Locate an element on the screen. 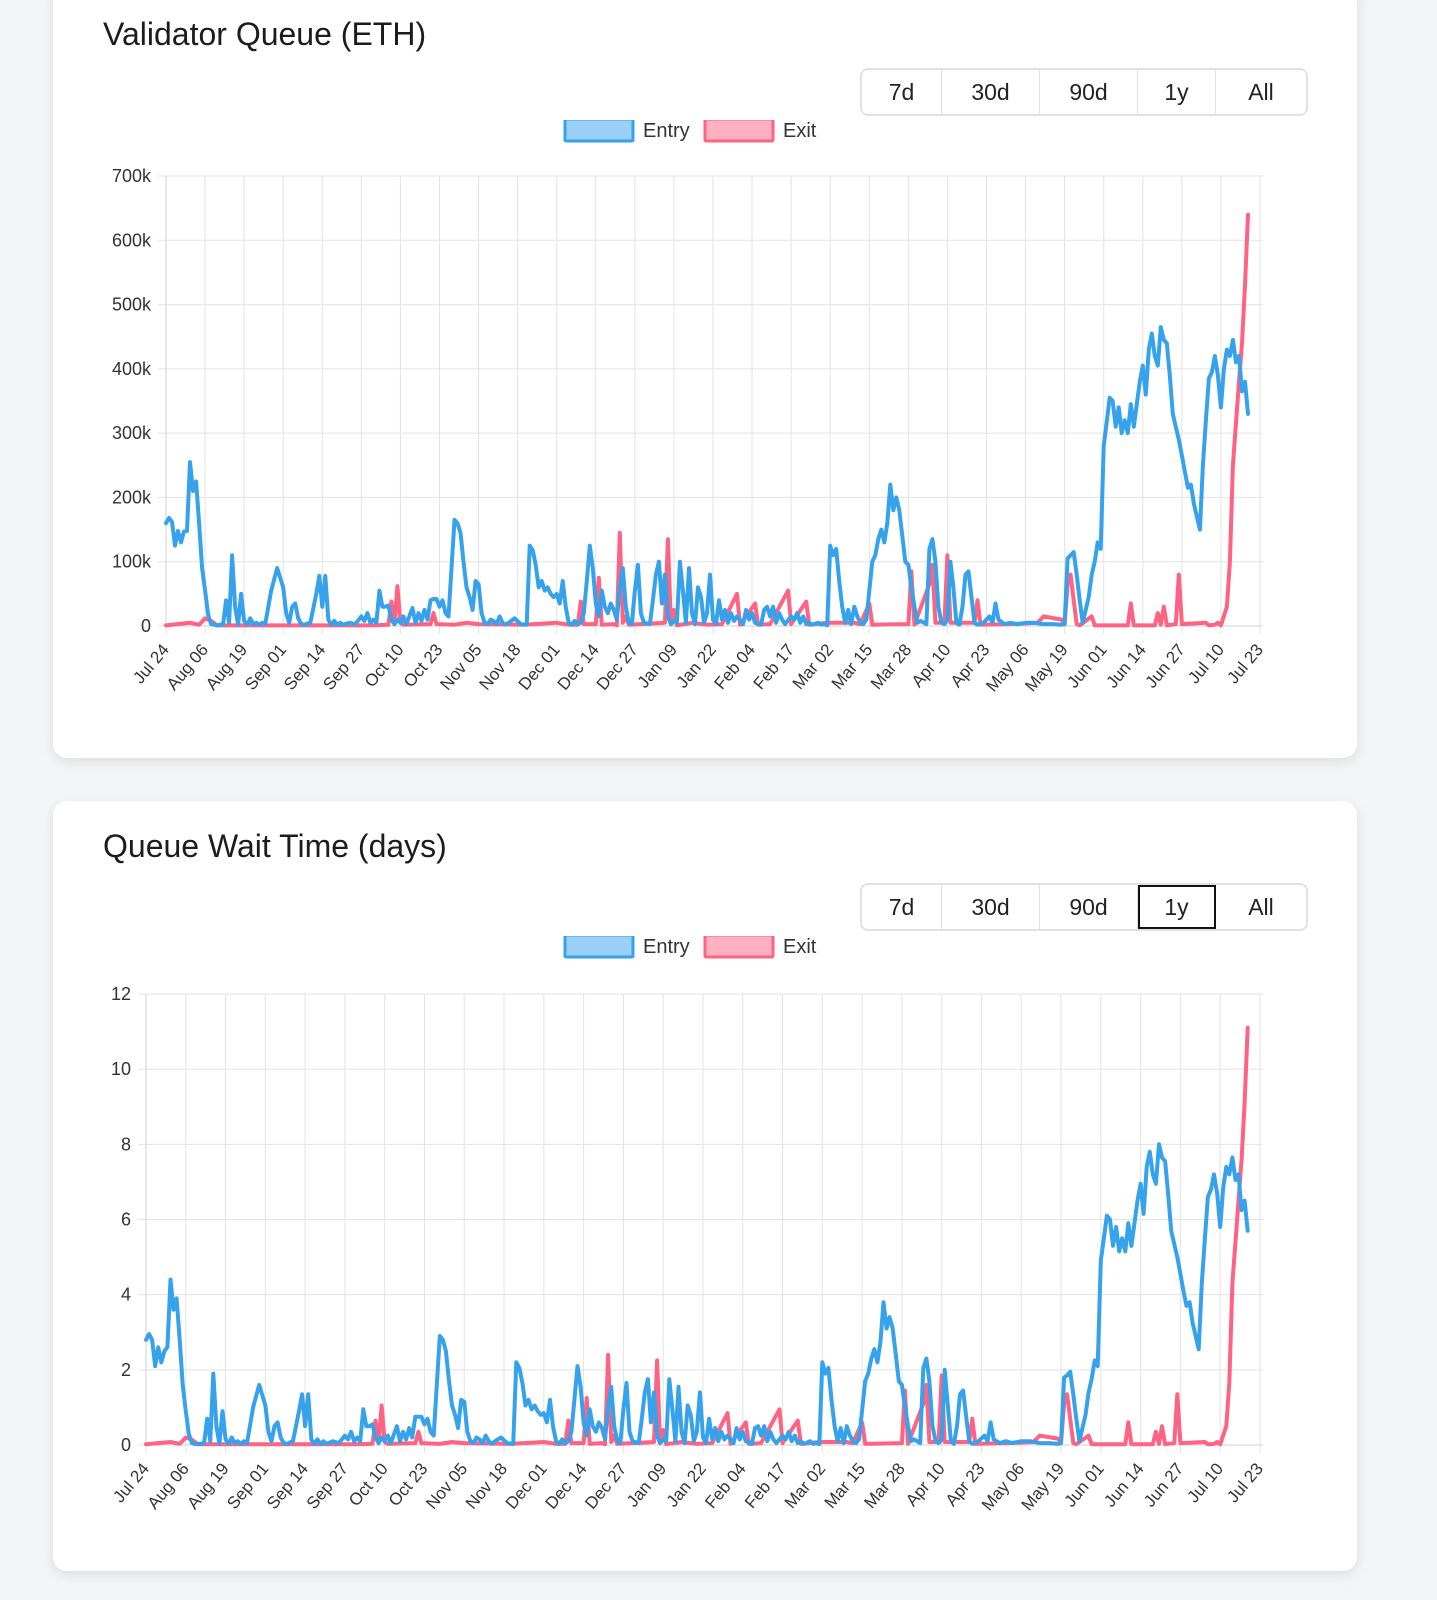 This screenshot has height=1600, width=1437. y-tick-label: 2 is located at coordinates (126, 1370).